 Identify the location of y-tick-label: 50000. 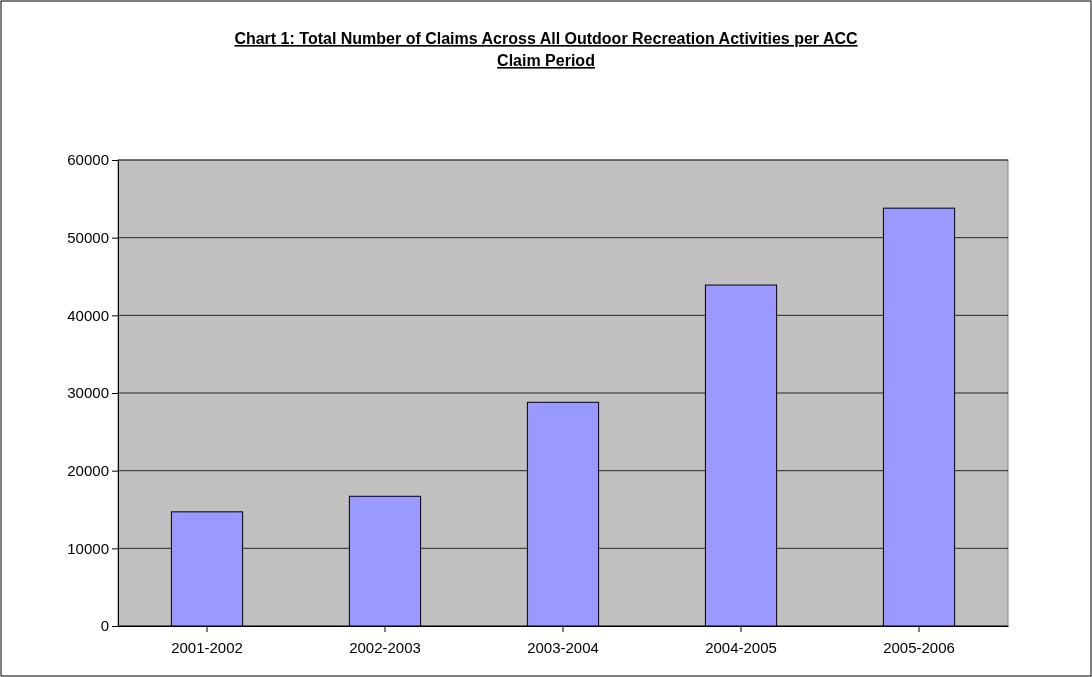
(88, 237).